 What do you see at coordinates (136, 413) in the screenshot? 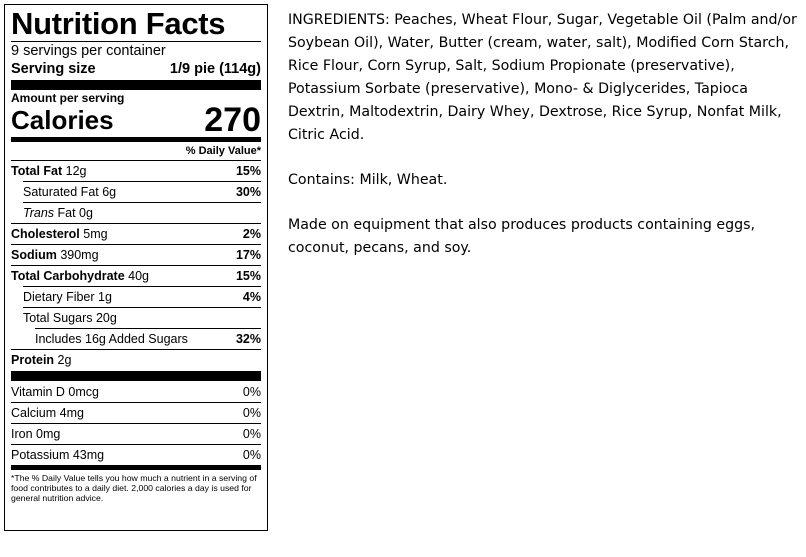
I see `vitamin-row: Calcium 4mg 0%` at bounding box center [136, 413].